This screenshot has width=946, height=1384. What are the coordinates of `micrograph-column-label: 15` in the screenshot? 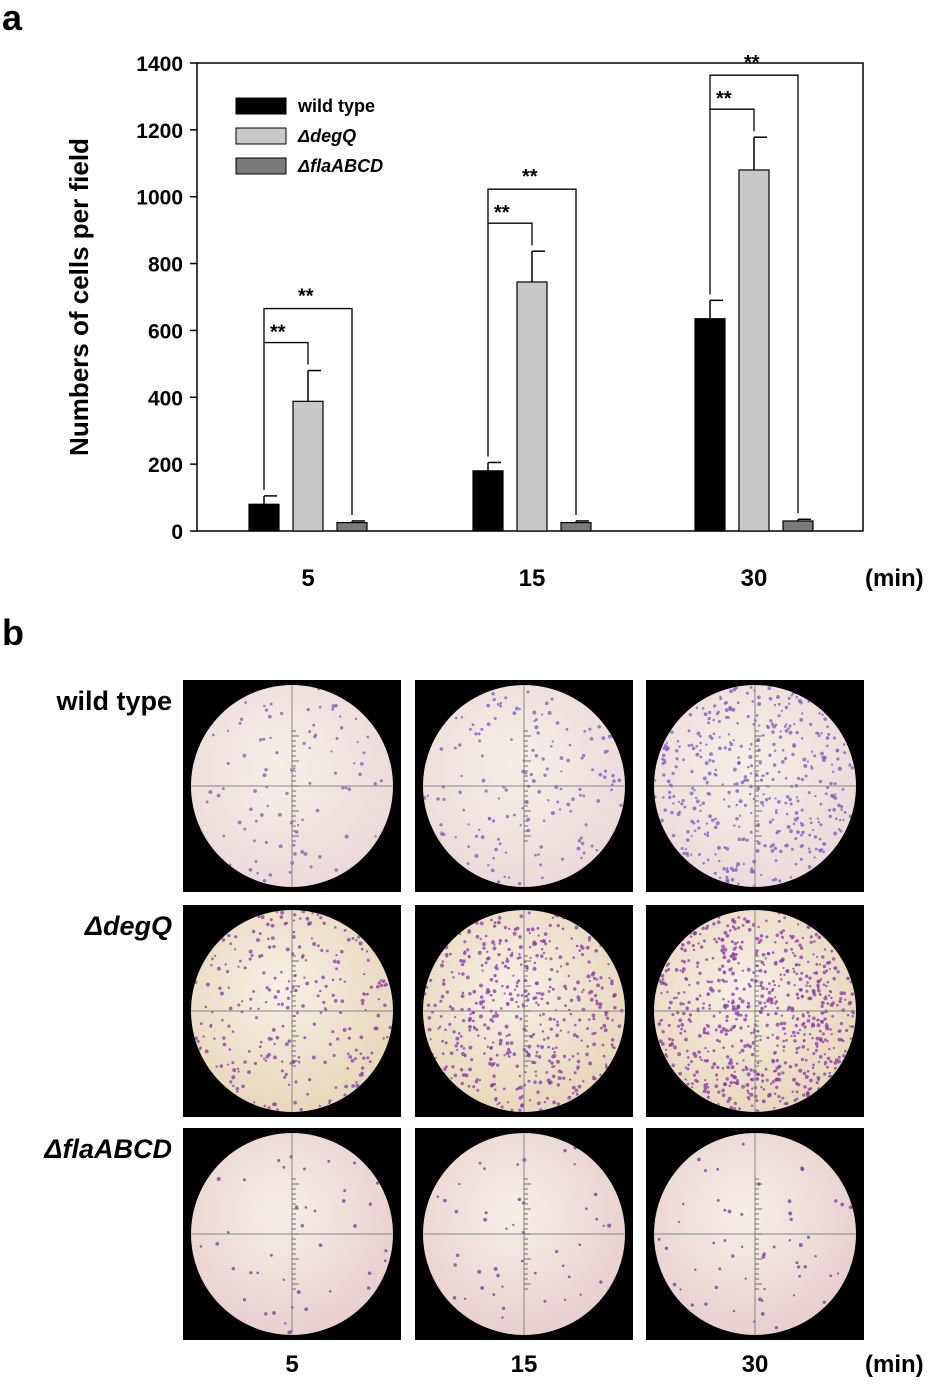 It's located at (524, 1364).